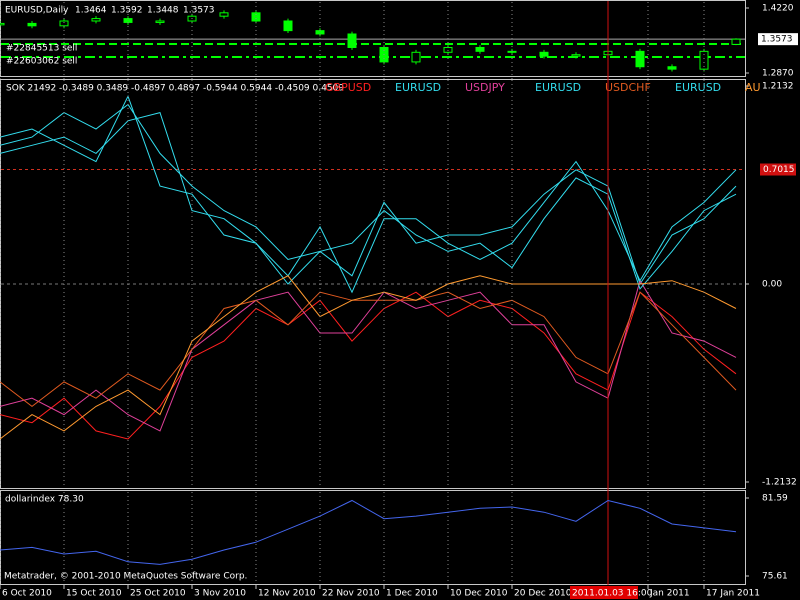 Image resolution: width=800 pixels, height=600 pixels. Describe the element at coordinates (158, 594) in the screenshot. I see `x-tick-label: 25 Oct 2010` at that location.